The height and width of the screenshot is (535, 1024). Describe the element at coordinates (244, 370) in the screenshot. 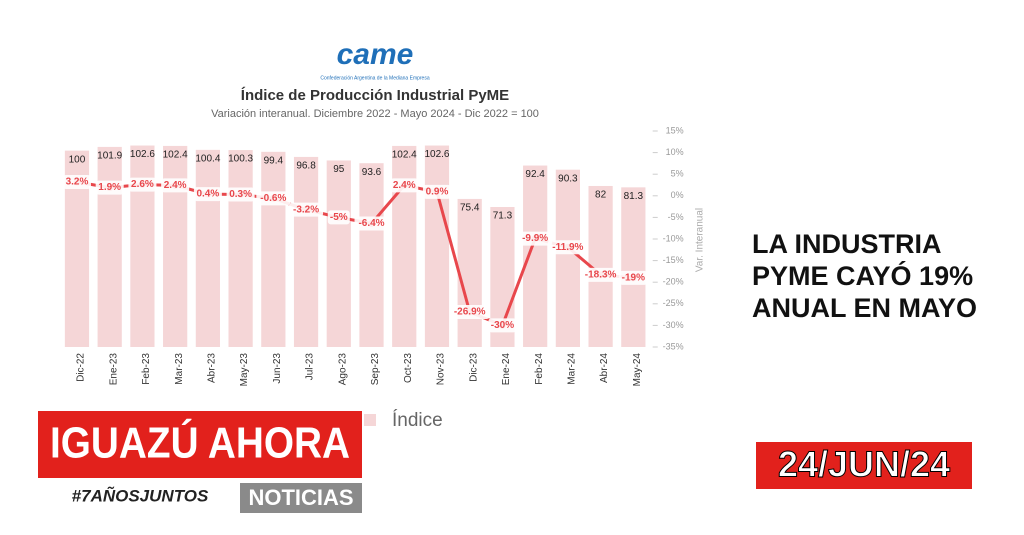

I see `x-tick-label: May-23` at that location.